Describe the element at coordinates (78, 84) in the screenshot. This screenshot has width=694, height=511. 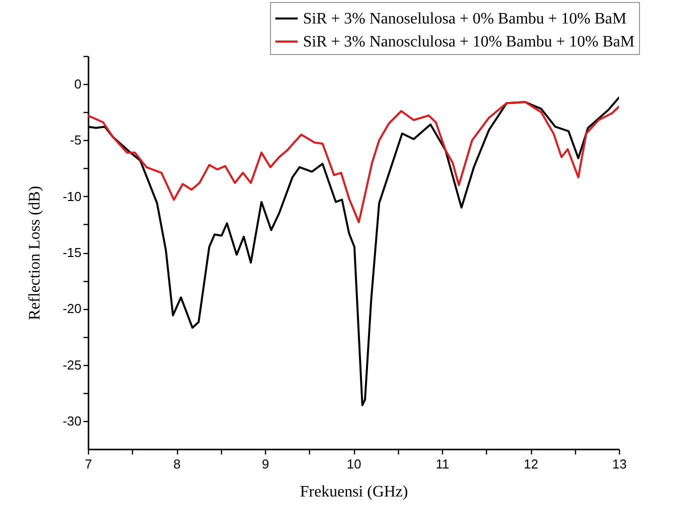
I see `y-tick-label: 0` at that location.